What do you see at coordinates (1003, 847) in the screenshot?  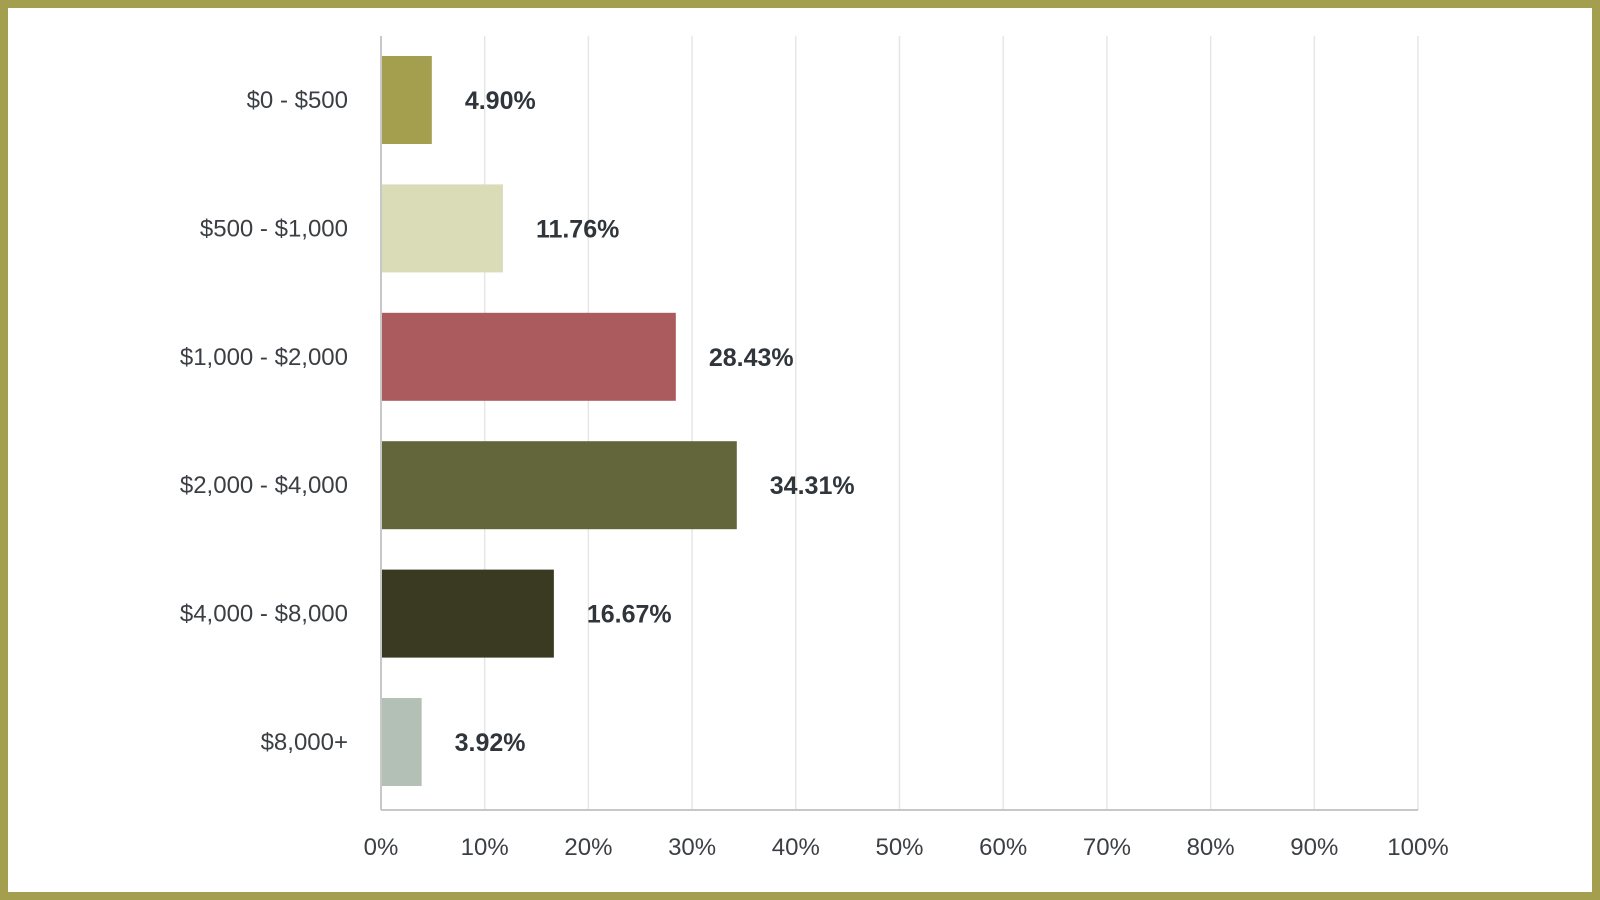 I see `x-tick-label: 60%` at bounding box center [1003, 847].